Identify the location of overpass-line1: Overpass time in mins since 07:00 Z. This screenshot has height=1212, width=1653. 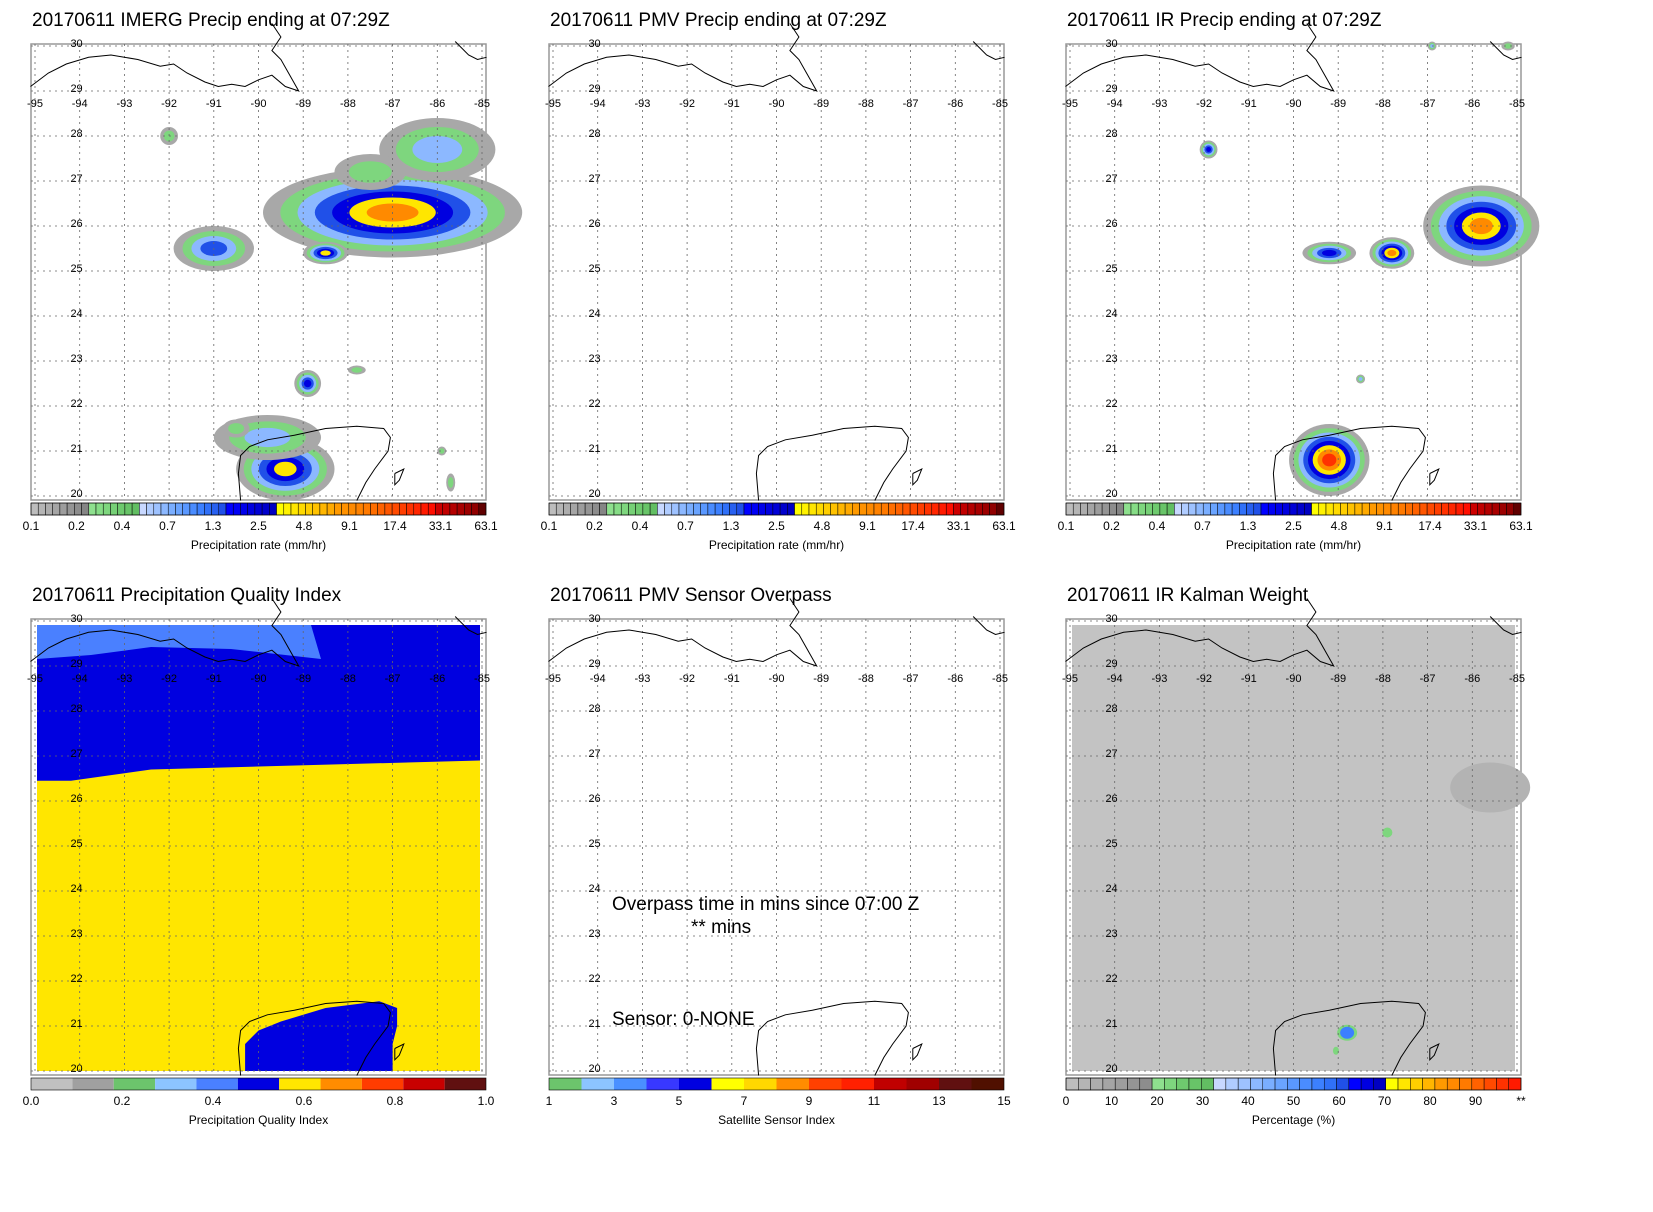
(766, 904).